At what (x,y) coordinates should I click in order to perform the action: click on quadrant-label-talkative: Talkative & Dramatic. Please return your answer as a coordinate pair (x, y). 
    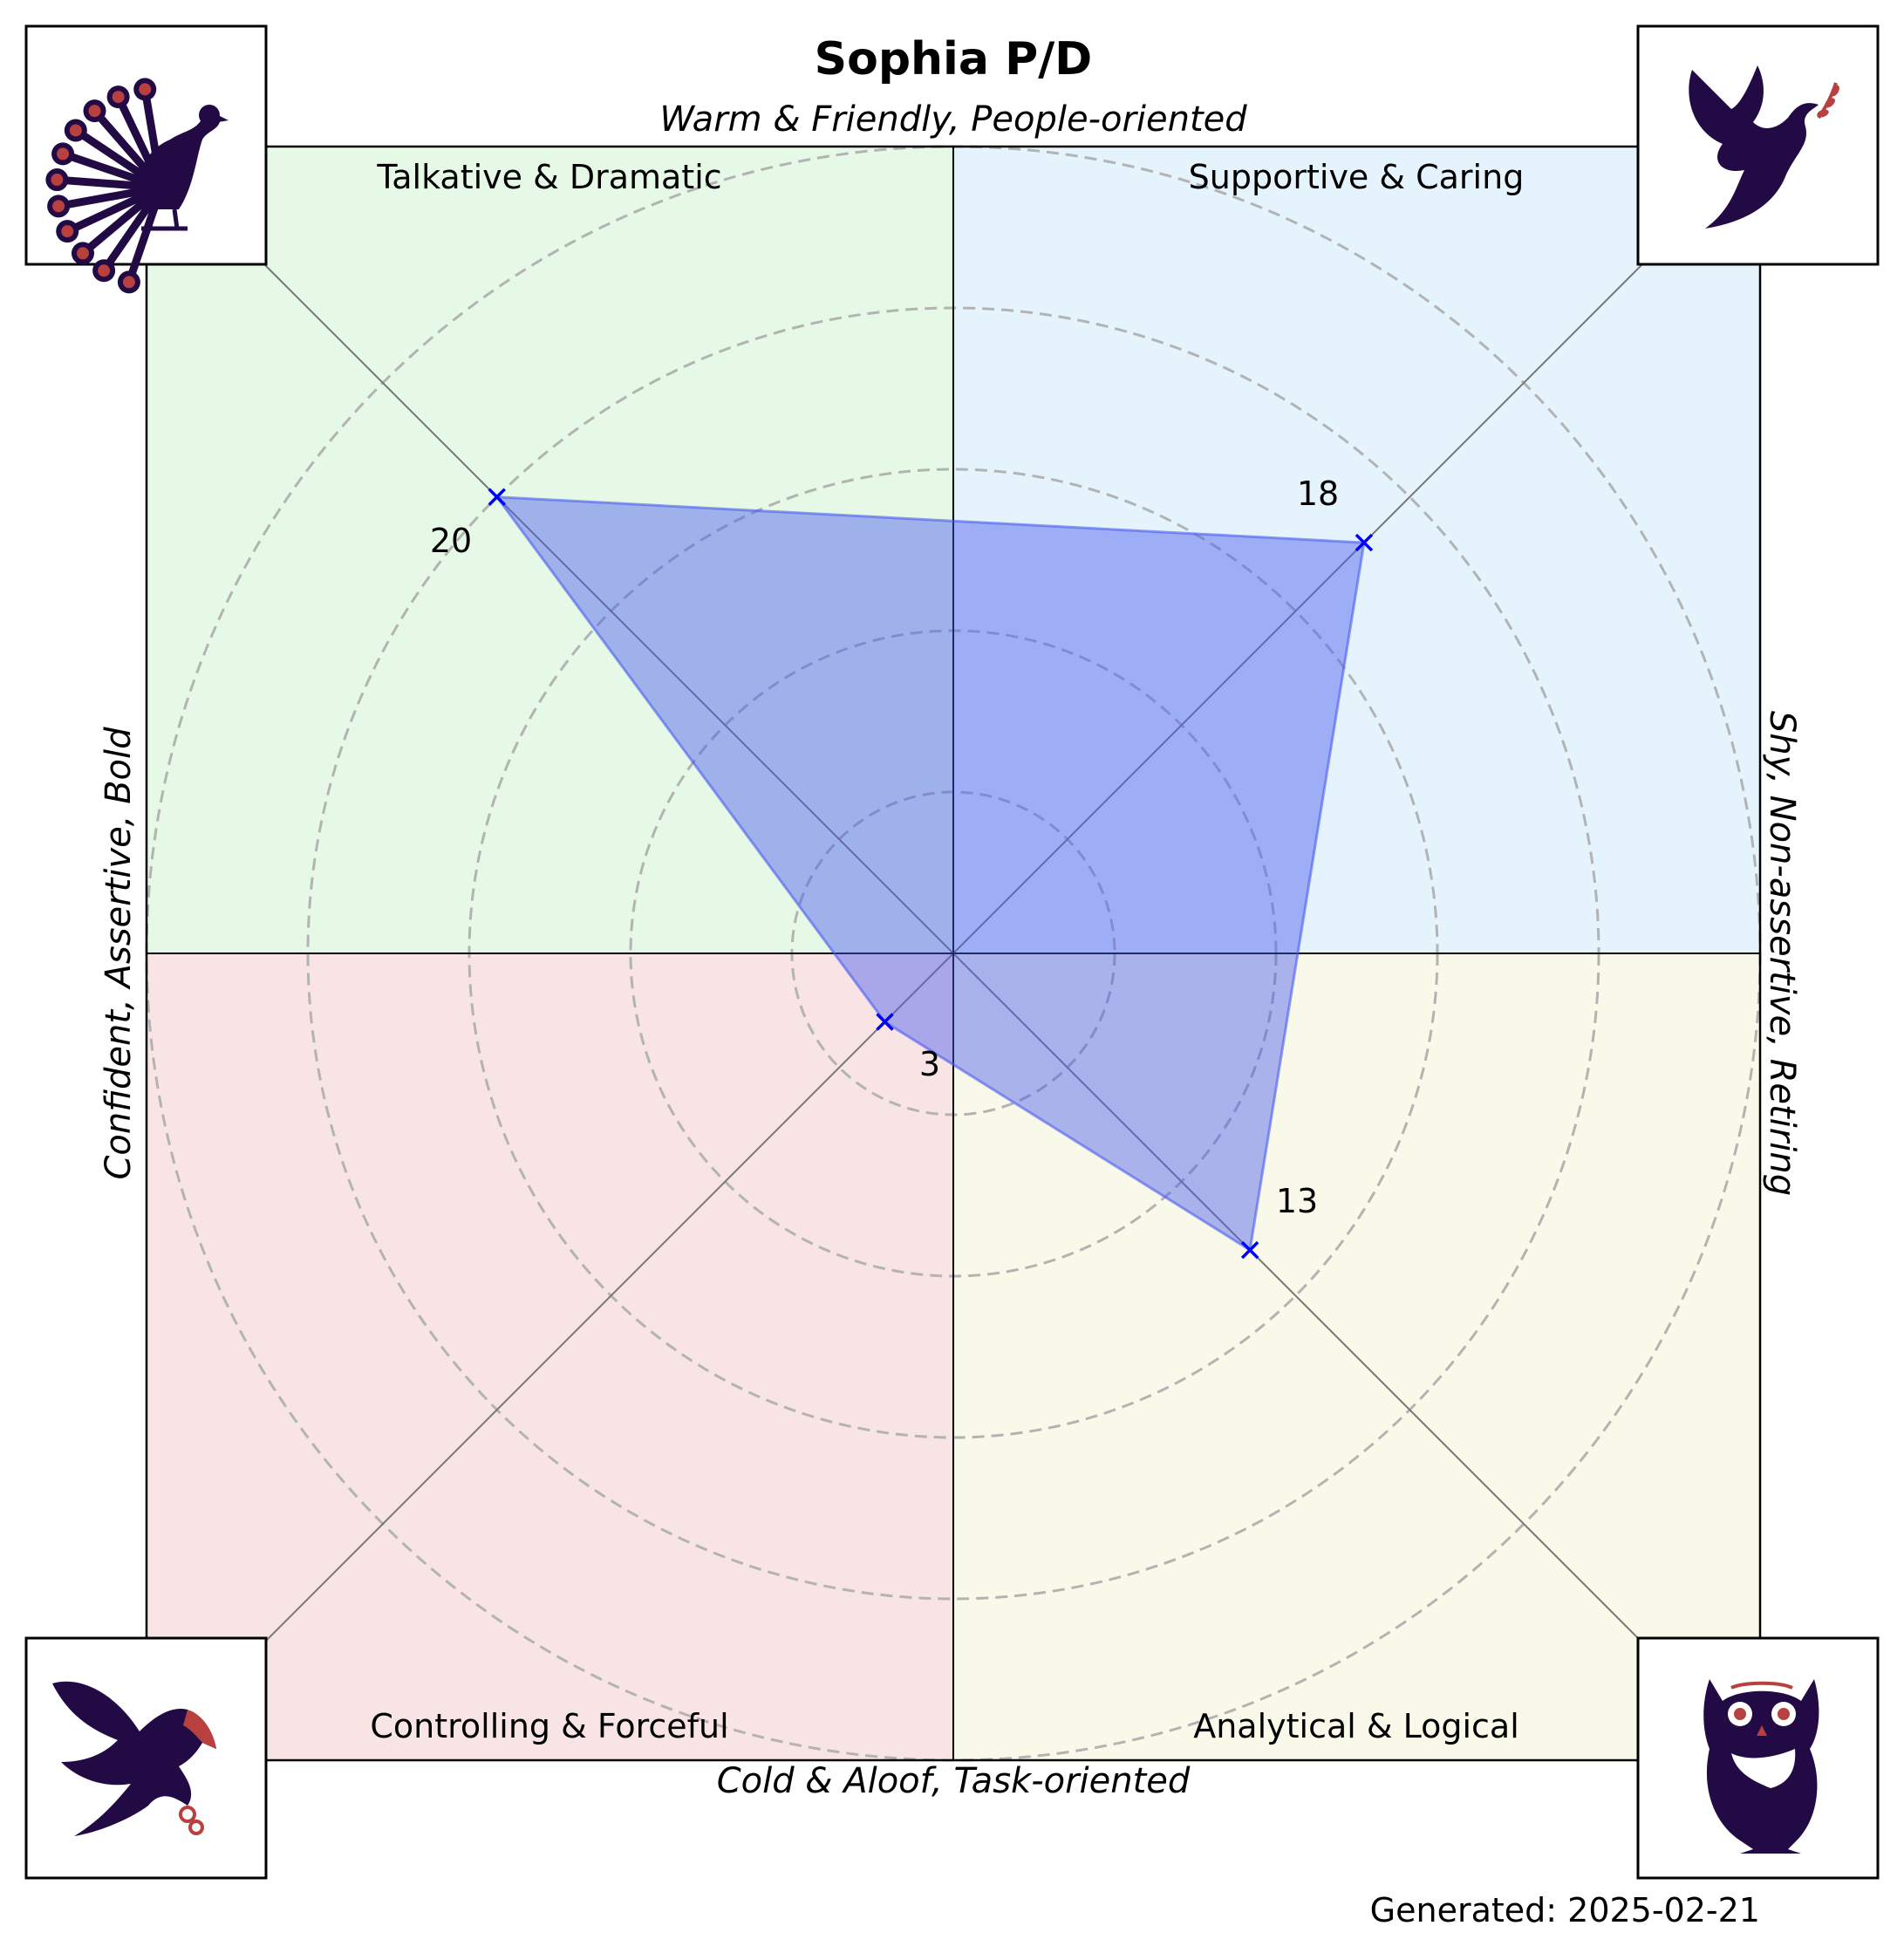
    Looking at the image, I should click on (548, 177).